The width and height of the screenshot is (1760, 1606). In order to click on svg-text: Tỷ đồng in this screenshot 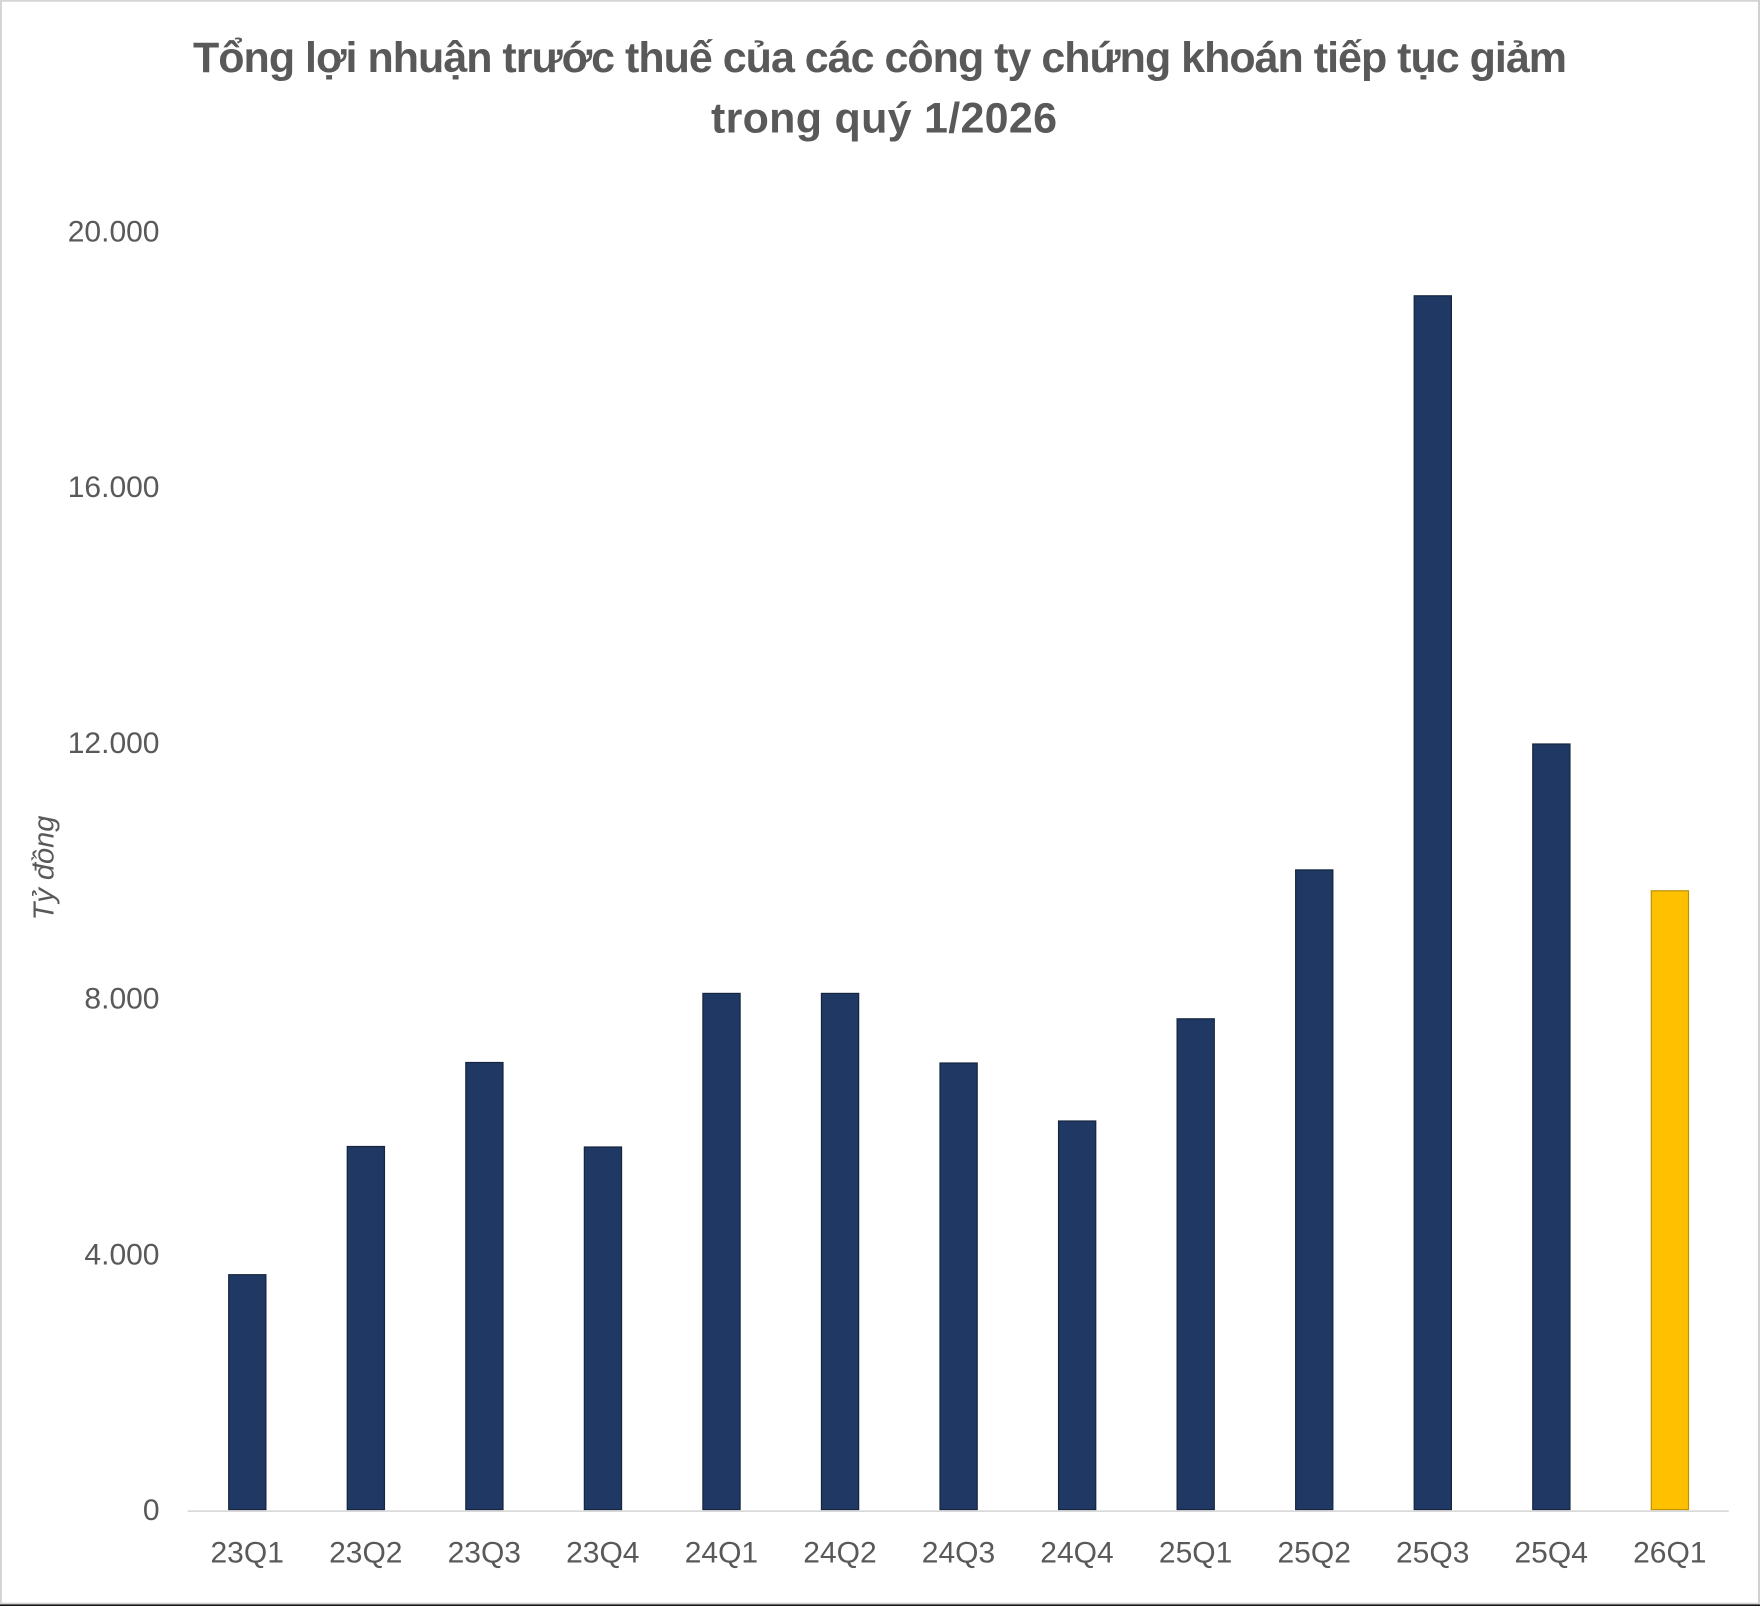, I will do `click(45, 868)`.